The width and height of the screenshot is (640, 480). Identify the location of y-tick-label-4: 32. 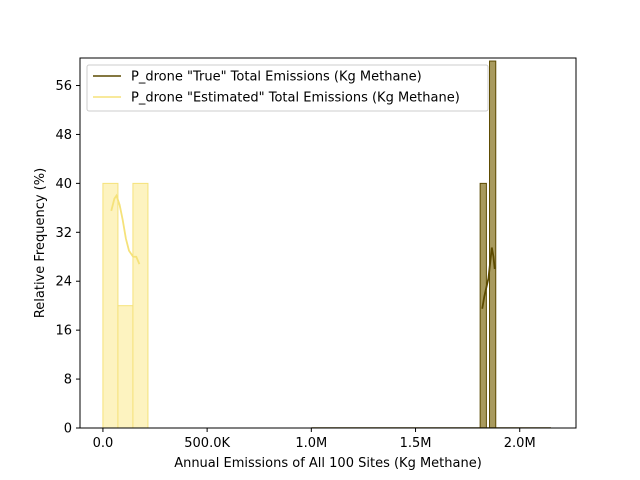
(63, 233).